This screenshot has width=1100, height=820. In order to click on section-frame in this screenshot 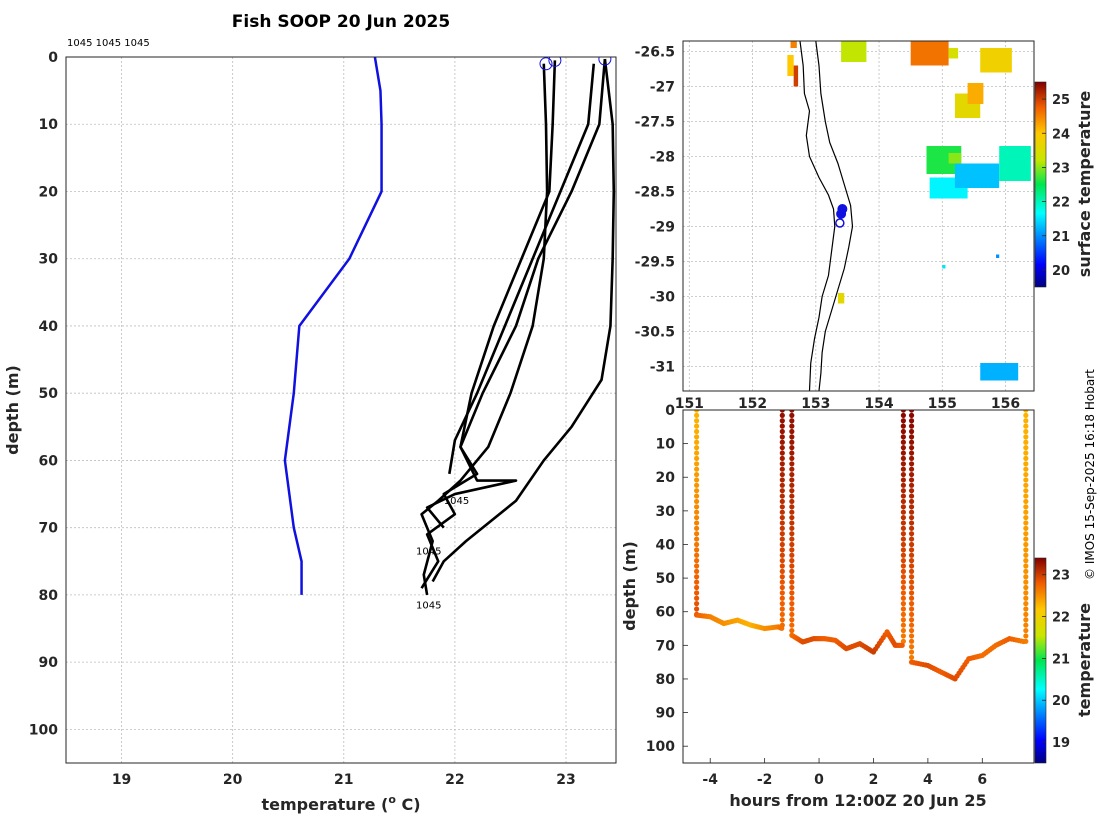, I will do `click(858, 586)`.